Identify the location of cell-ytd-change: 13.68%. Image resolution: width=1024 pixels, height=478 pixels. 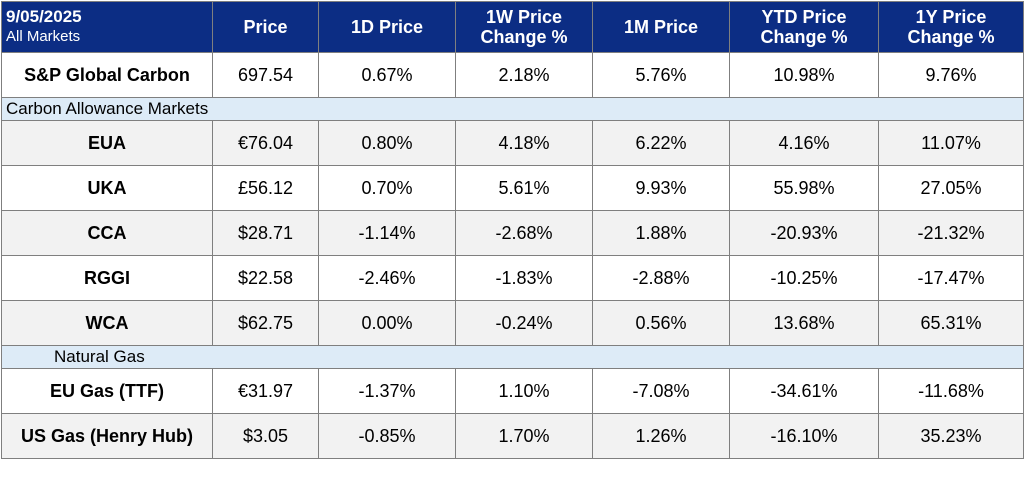
(804, 323).